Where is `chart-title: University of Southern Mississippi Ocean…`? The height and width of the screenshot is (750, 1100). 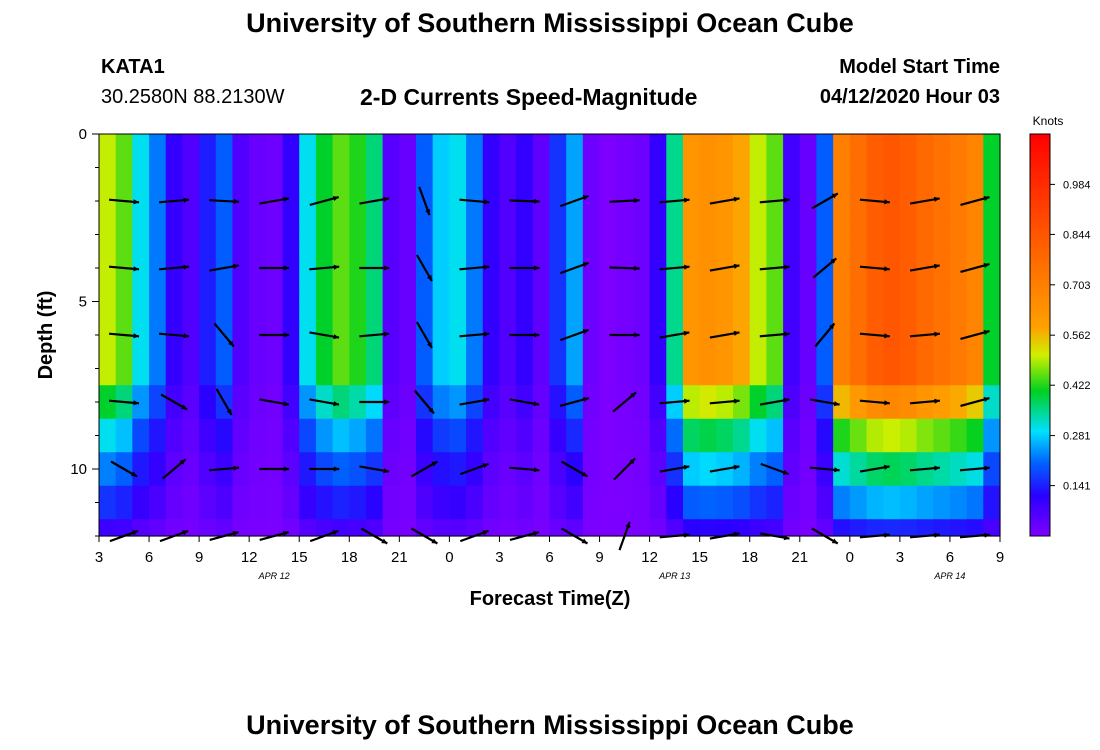
chart-title: University of Southern Mississippi Ocean… is located at coordinates (550, 23).